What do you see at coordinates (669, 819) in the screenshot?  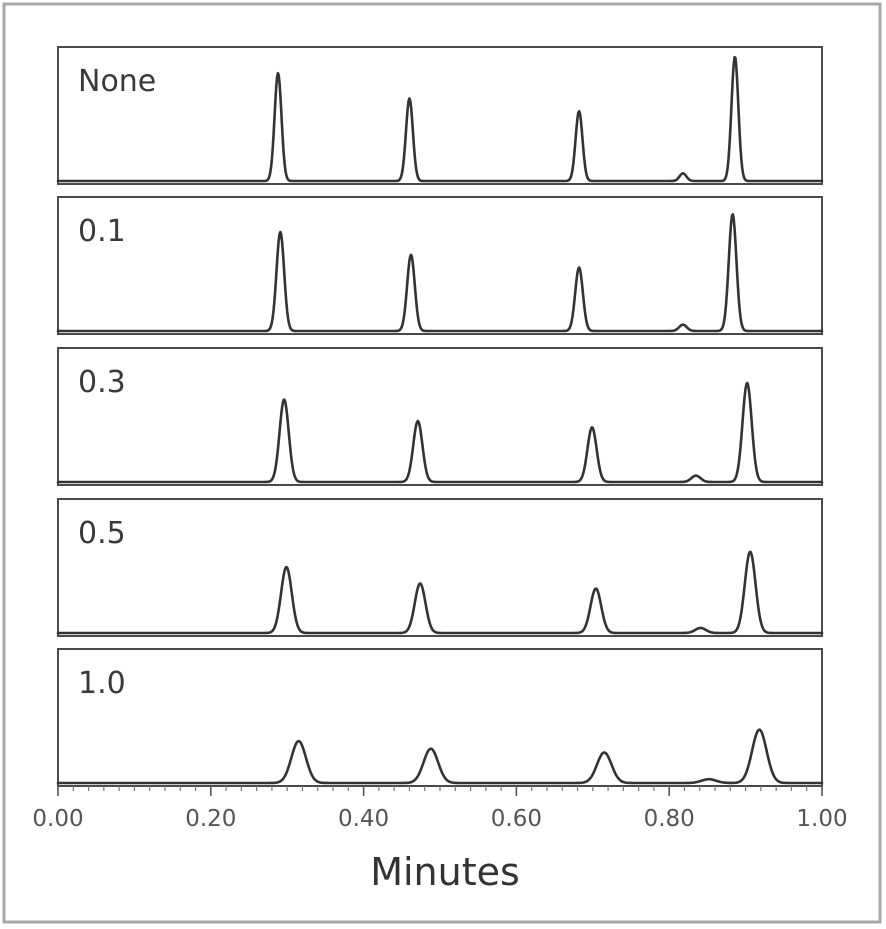 I see `x-tick-label: 0.80` at bounding box center [669, 819].